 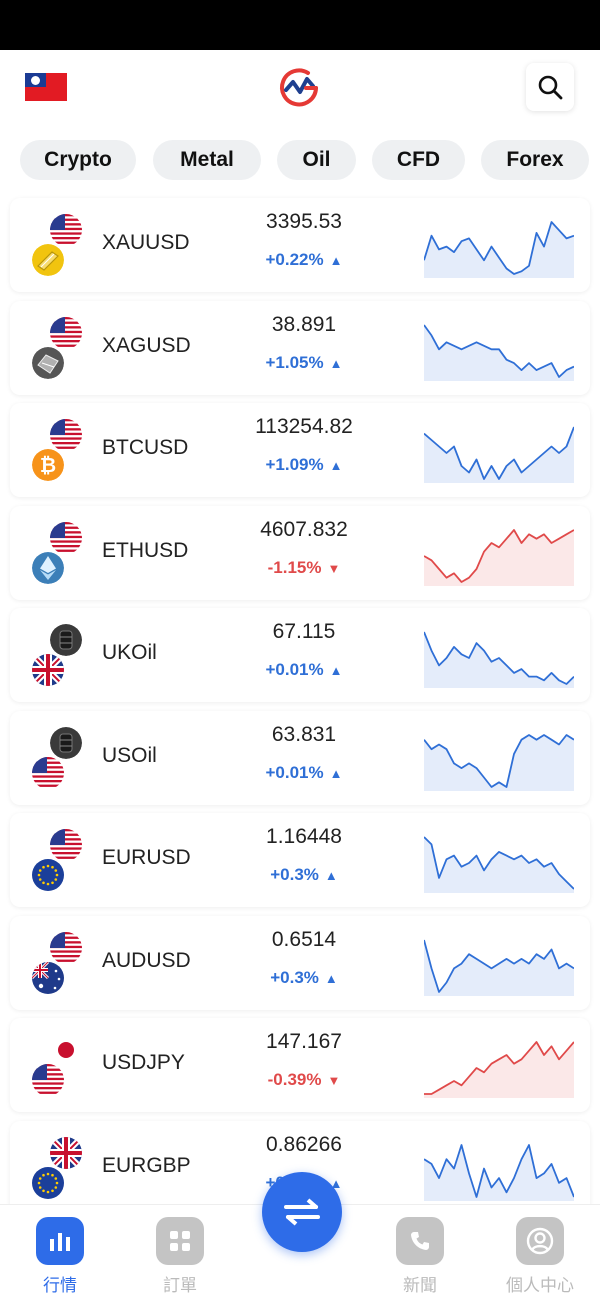 What do you see at coordinates (420, 1286) in the screenshot?
I see `nav-label-news: 新聞` at bounding box center [420, 1286].